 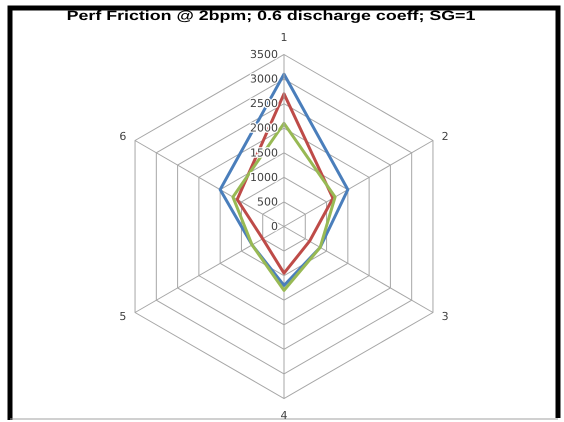 I want to click on chart-title: Perf Friction @ 2bpm; 0.6 discharge coeff; SG=1, so click(x=271, y=16).